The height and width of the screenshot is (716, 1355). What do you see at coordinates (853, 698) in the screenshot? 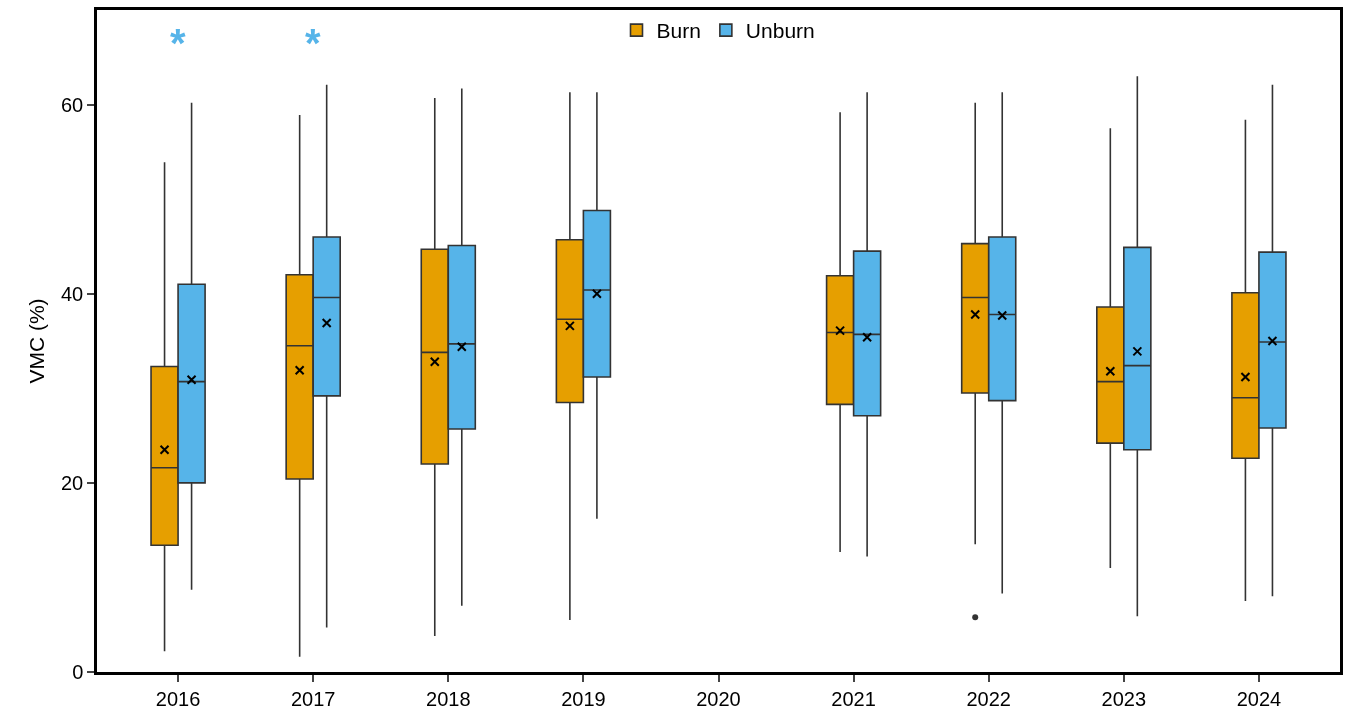
I see `x-tick-label: 2021` at bounding box center [853, 698].